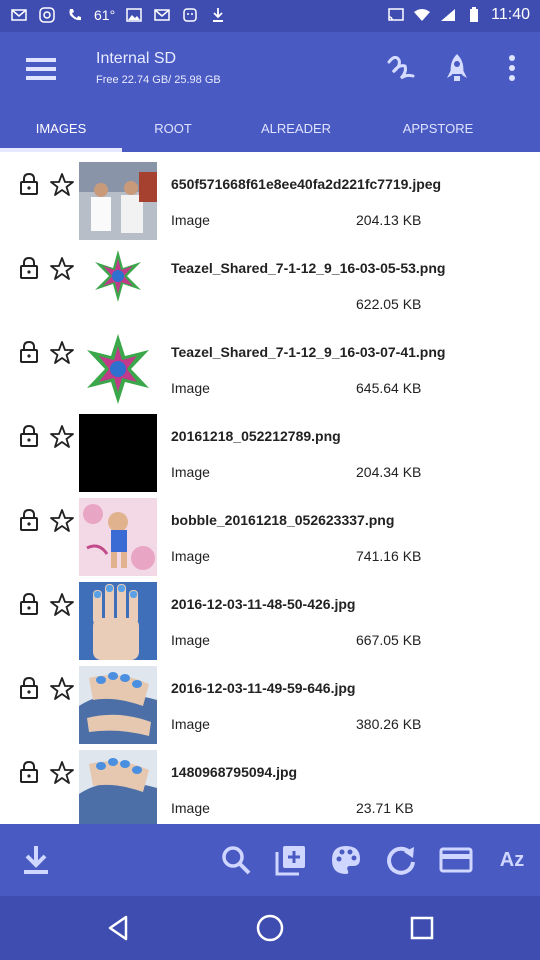 Image resolution: width=540 pixels, height=960 pixels. Describe the element at coordinates (438, 128) in the screenshot. I see `tab-appstore: APPSTORE` at that location.